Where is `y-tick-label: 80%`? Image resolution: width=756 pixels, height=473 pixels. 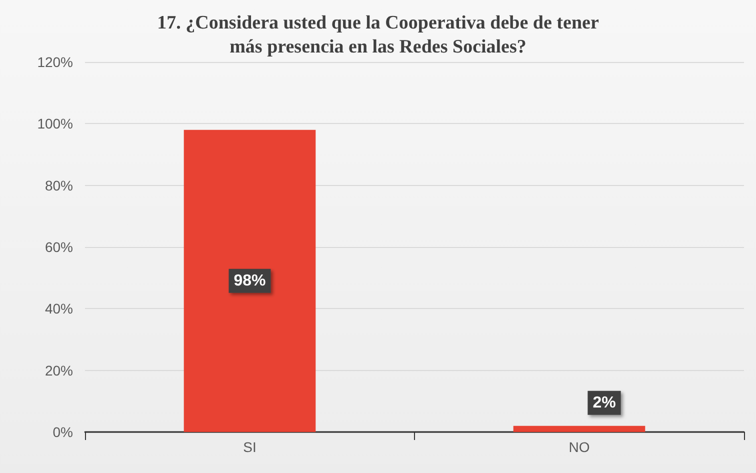
y-tick-label: 80% is located at coordinates (58, 185).